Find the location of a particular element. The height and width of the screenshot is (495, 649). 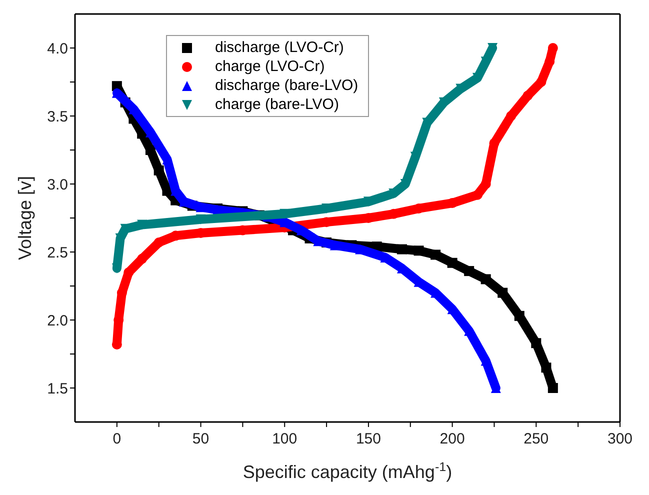

x-axis-title: Specific capacity (mAhg$^{-1}$) is located at coordinates (347, 471).